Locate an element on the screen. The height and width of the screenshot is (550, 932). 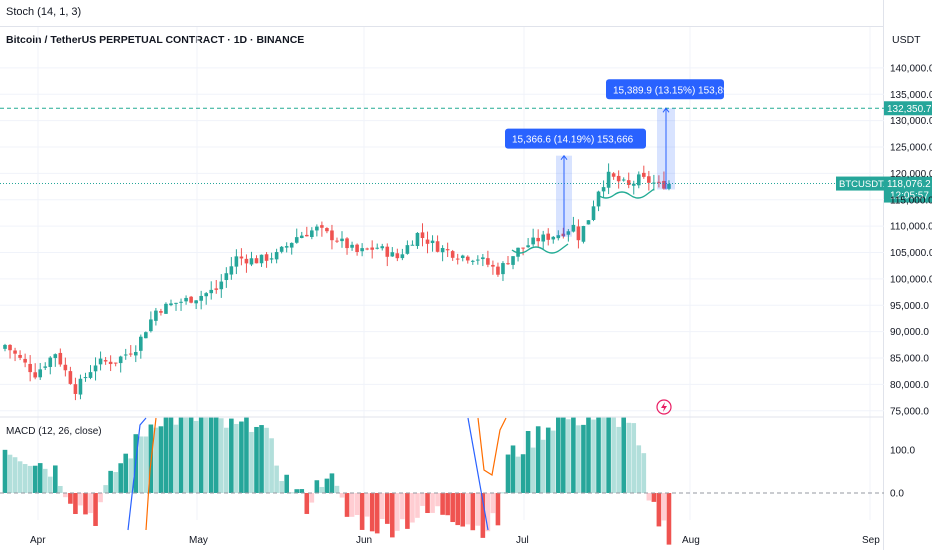
price-tick-label: 135,000.0 is located at coordinates (911, 95).